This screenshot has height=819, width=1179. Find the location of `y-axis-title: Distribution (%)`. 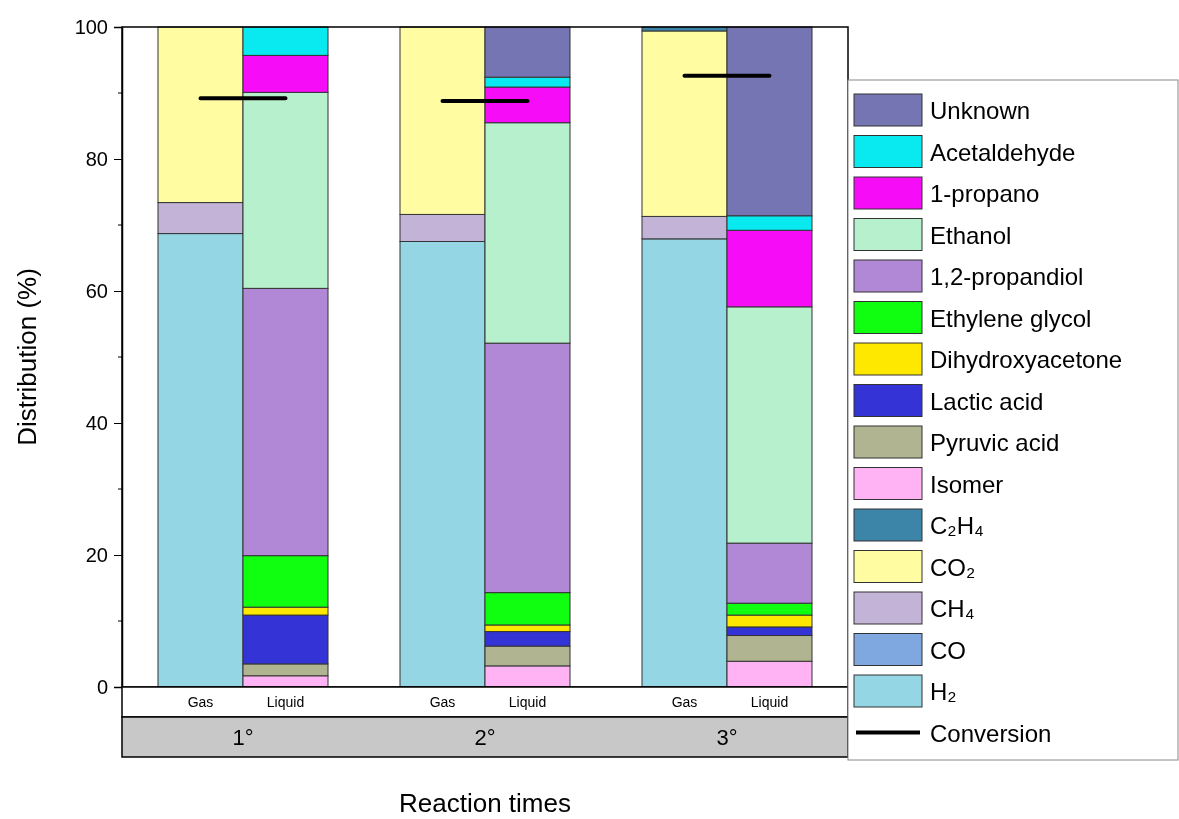

y-axis-title: Distribution (%) is located at coordinates (27, 357).